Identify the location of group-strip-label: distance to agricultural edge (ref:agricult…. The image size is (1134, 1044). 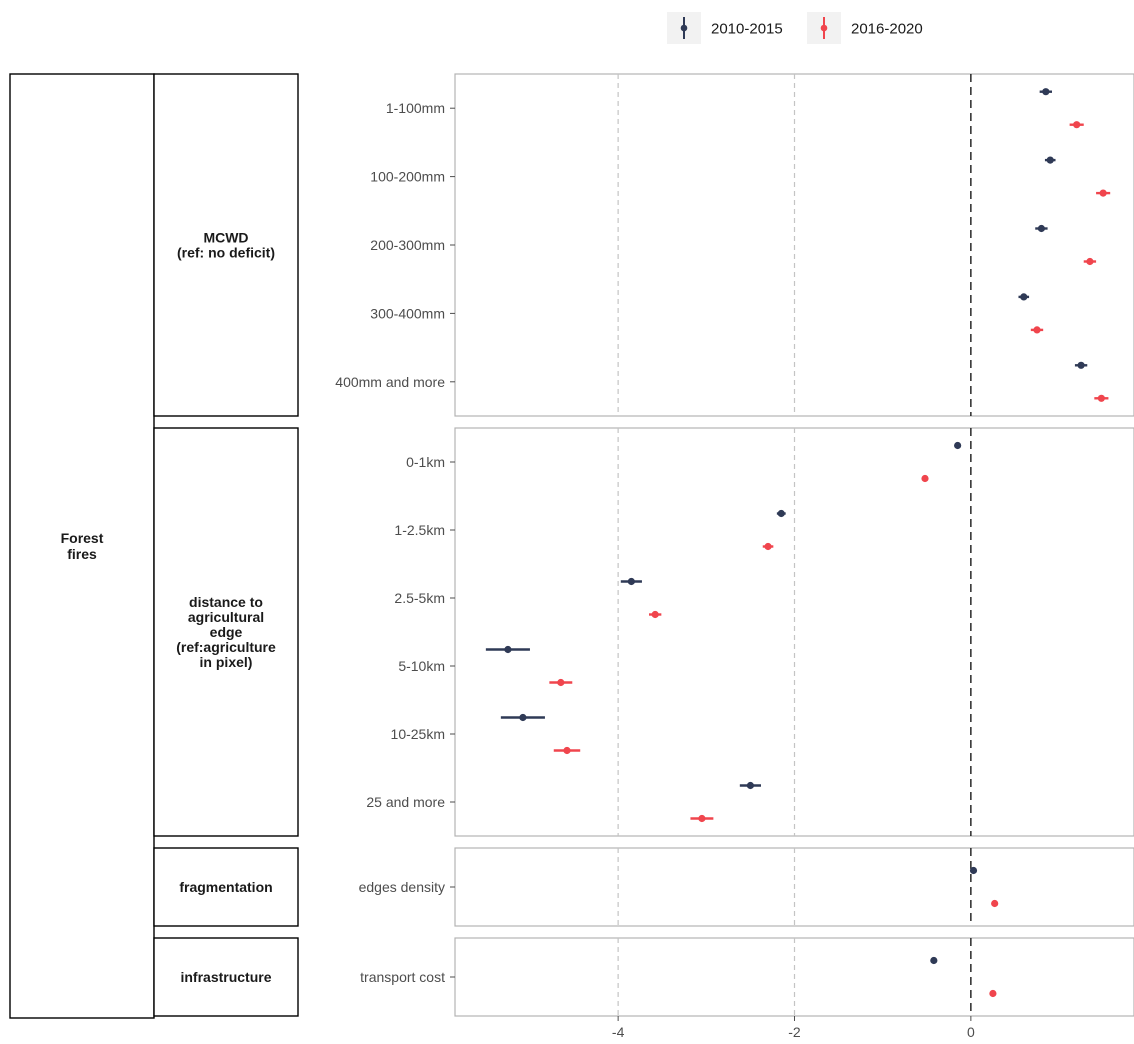
(226, 632).